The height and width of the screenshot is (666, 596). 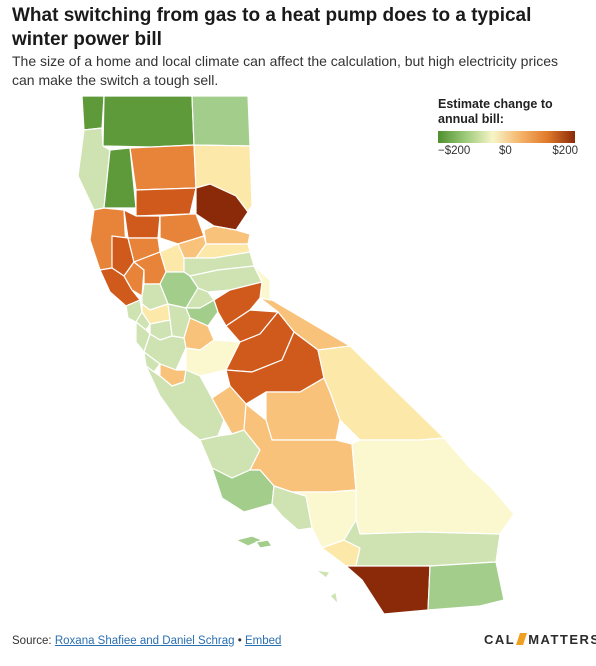 I want to click on source-link: Roxana Shafiee and Daniel Schrag, so click(x=144, y=641).